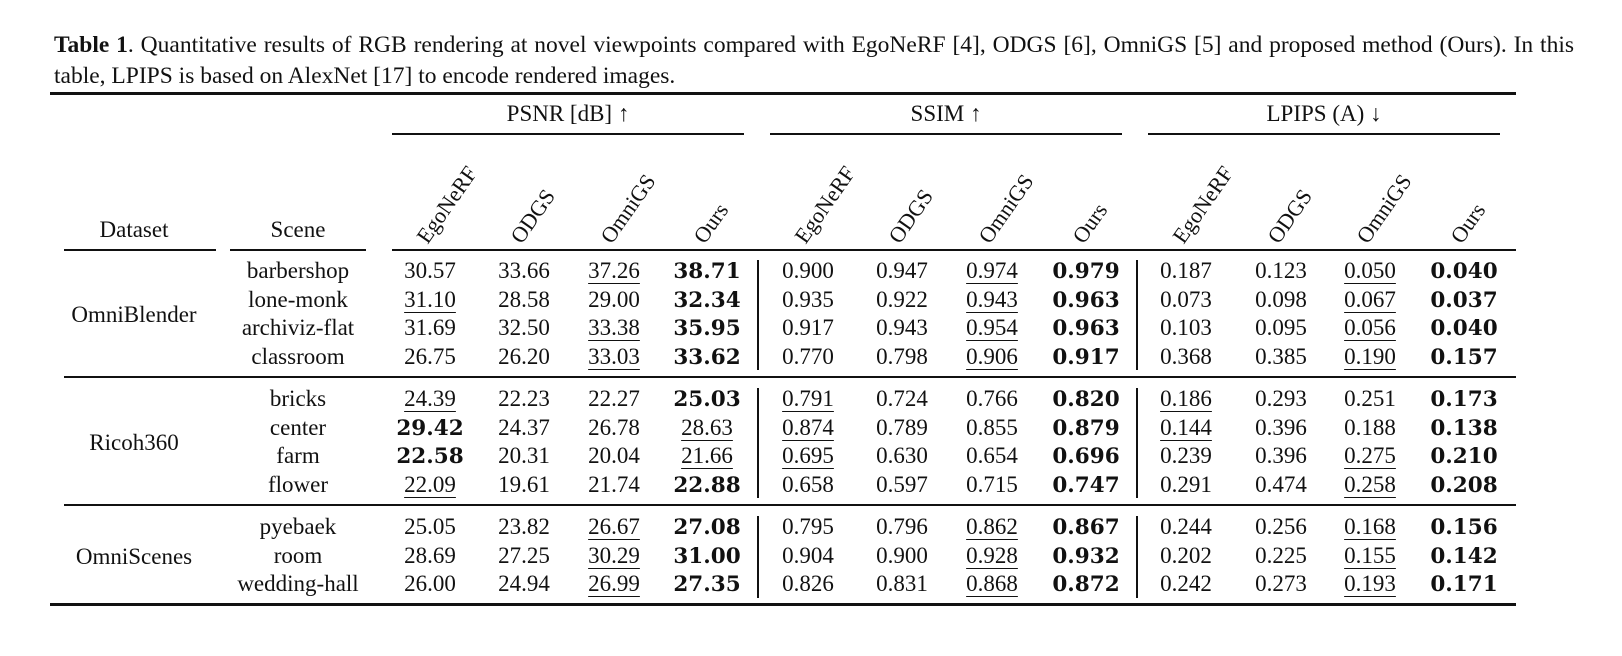  Describe the element at coordinates (1086, 399) in the screenshot. I see `table-cell: 0.820` at that location.